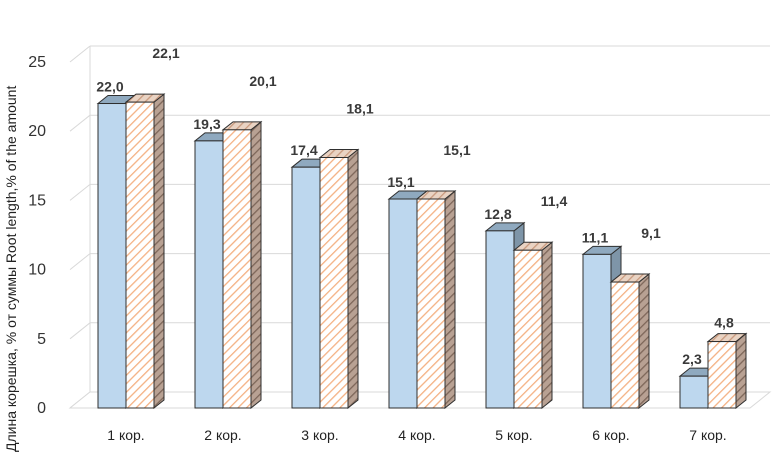 The image size is (781, 455). What do you see at coordinates (37, 131) in the screenshot?
I see `y-tick-label: 20` at bounding box center [37, 131].